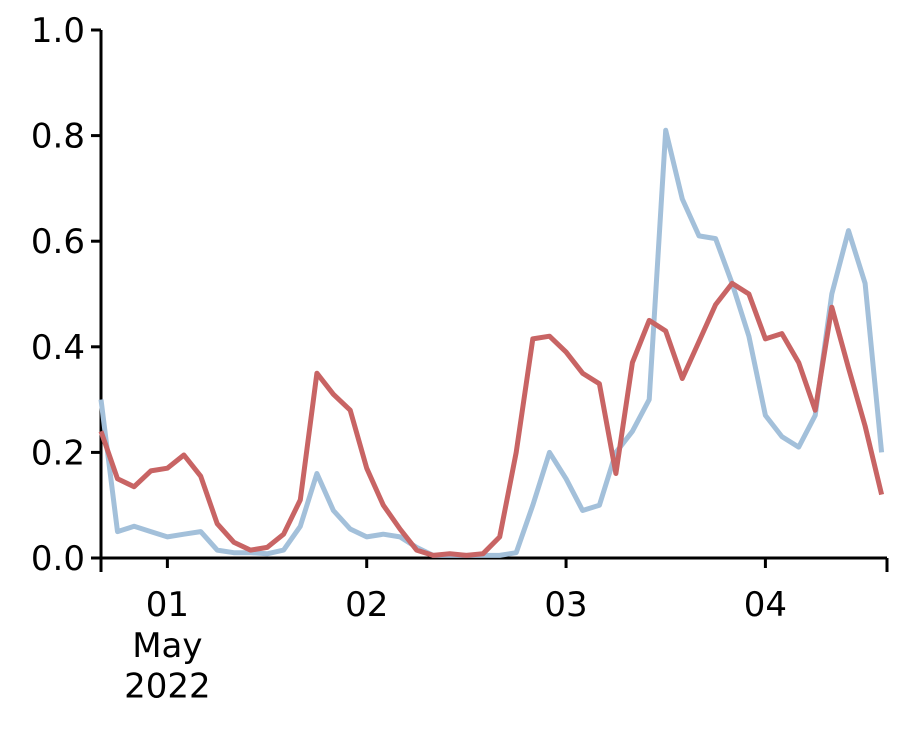 Image resolution: width=900 pixels, height=750 pixels. I want to click on y-tick-label: 0.6, so click(58, 242).